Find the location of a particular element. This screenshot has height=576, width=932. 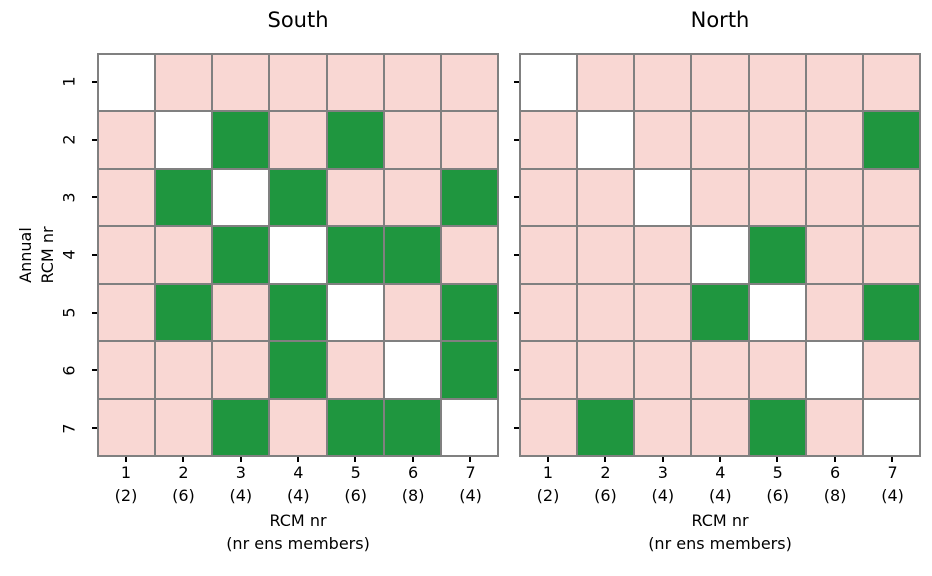

x-tick-ens-count: (6) is located at coordinates (356, 495).